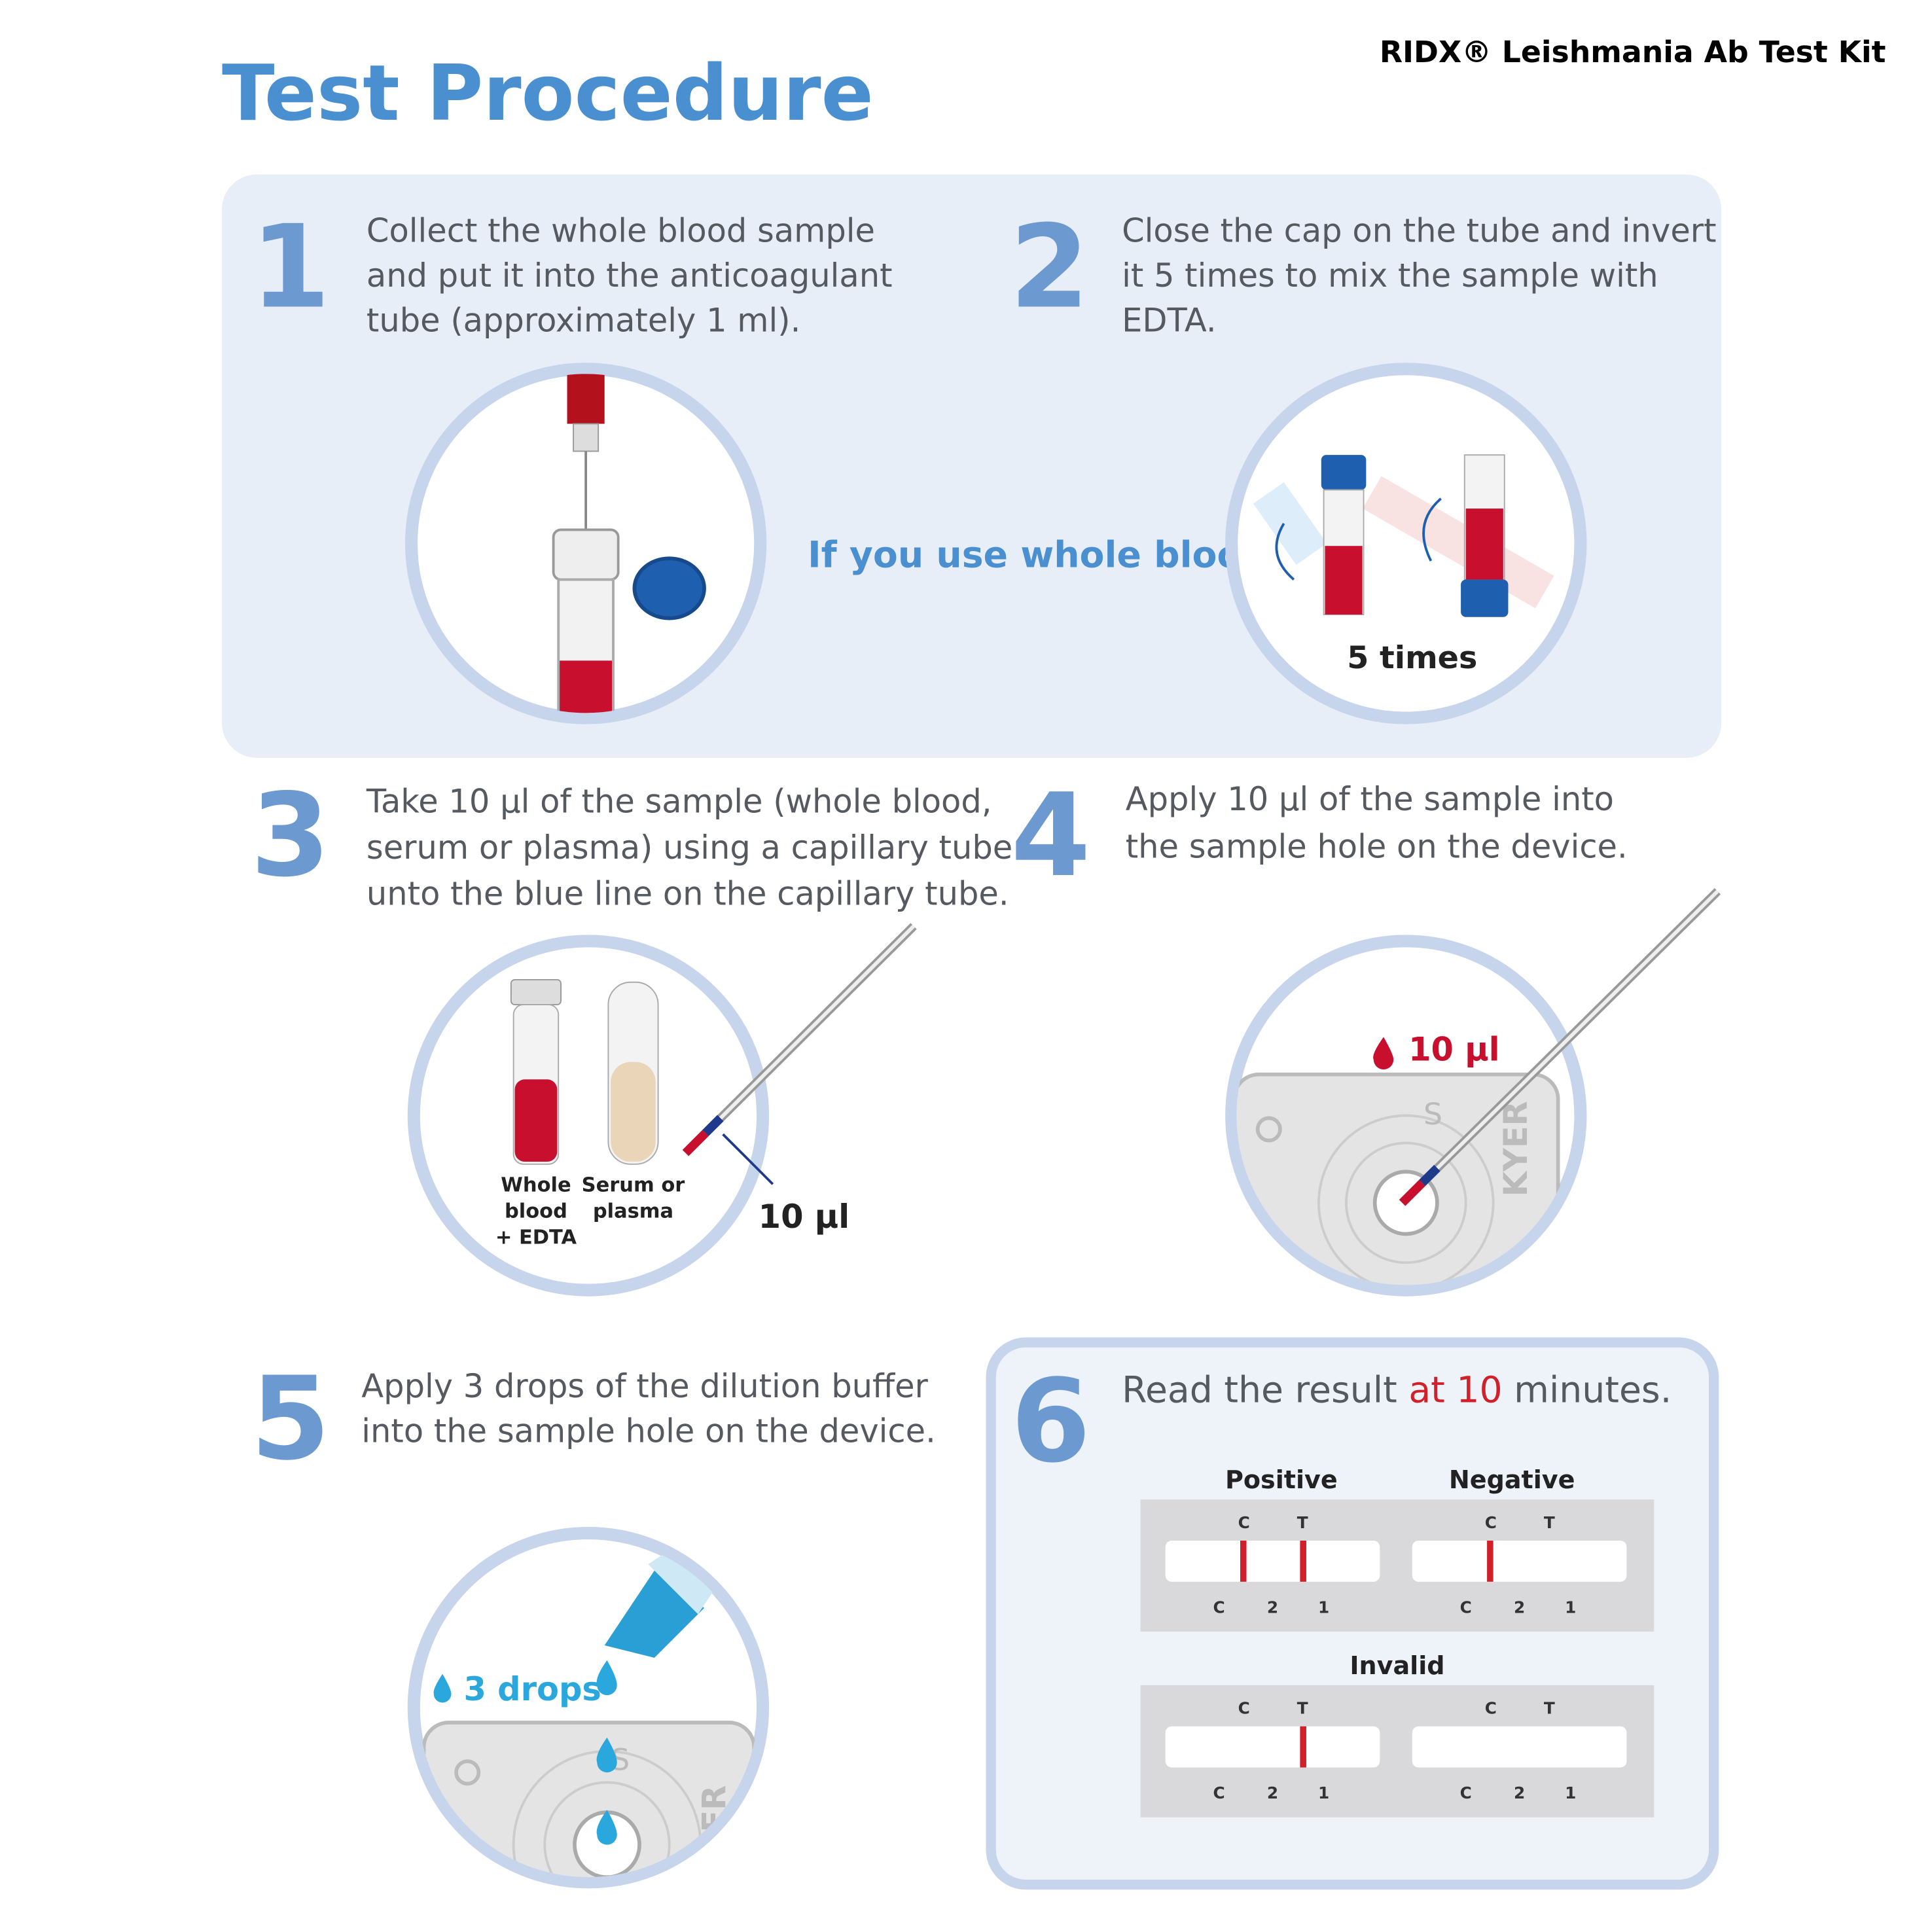 The image size is (1932, 1932). What do you see at coordinates (1377, 846) in the screenshot?
I see `step-text: the sample hole on the device.` at bounding box center [1377, 846].